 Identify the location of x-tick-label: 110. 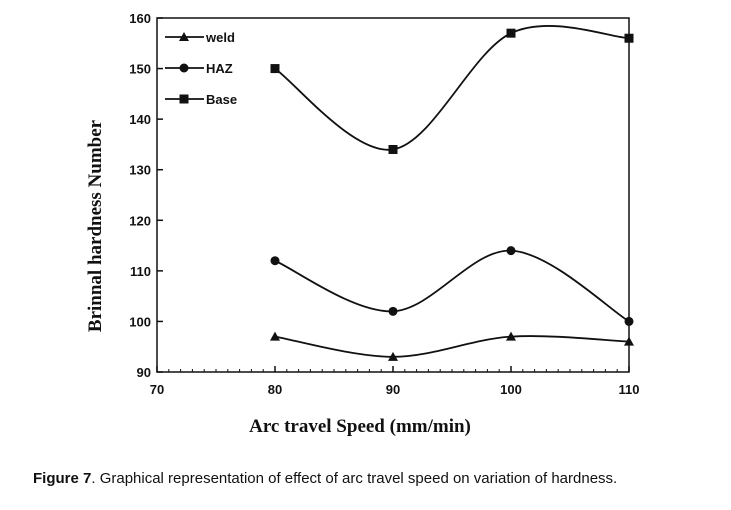
(629, 389).